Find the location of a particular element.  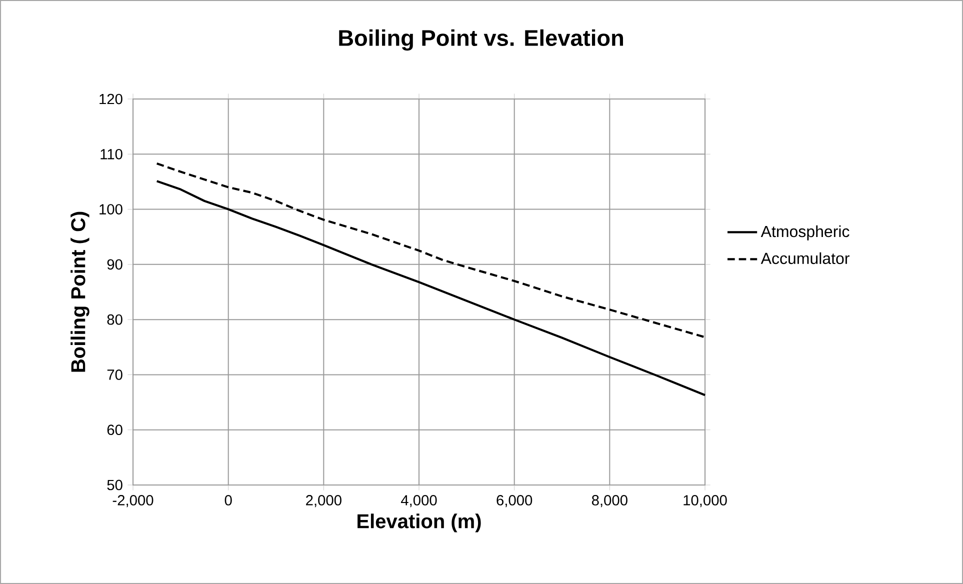

y-tick-label: 120 is located at coordinates (111, 99).